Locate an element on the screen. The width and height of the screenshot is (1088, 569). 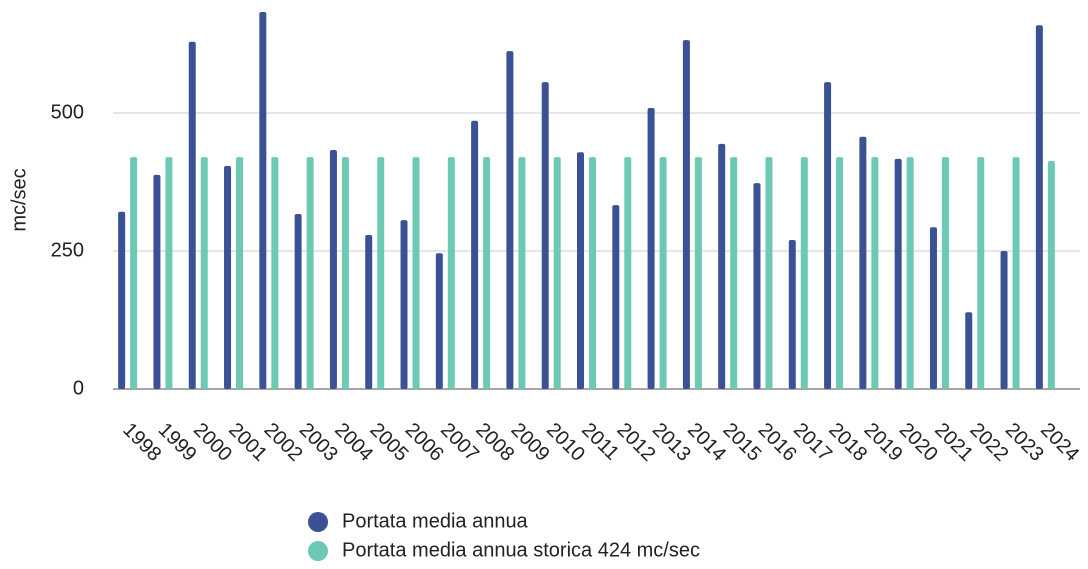
x-tick-label: 2013 is located at coordinates (671, 442).